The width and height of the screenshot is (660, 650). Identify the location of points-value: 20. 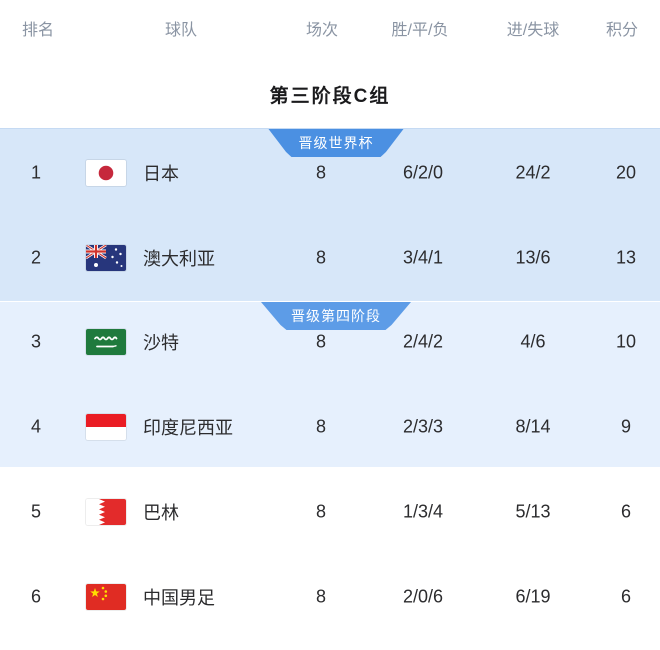
(626, 172).